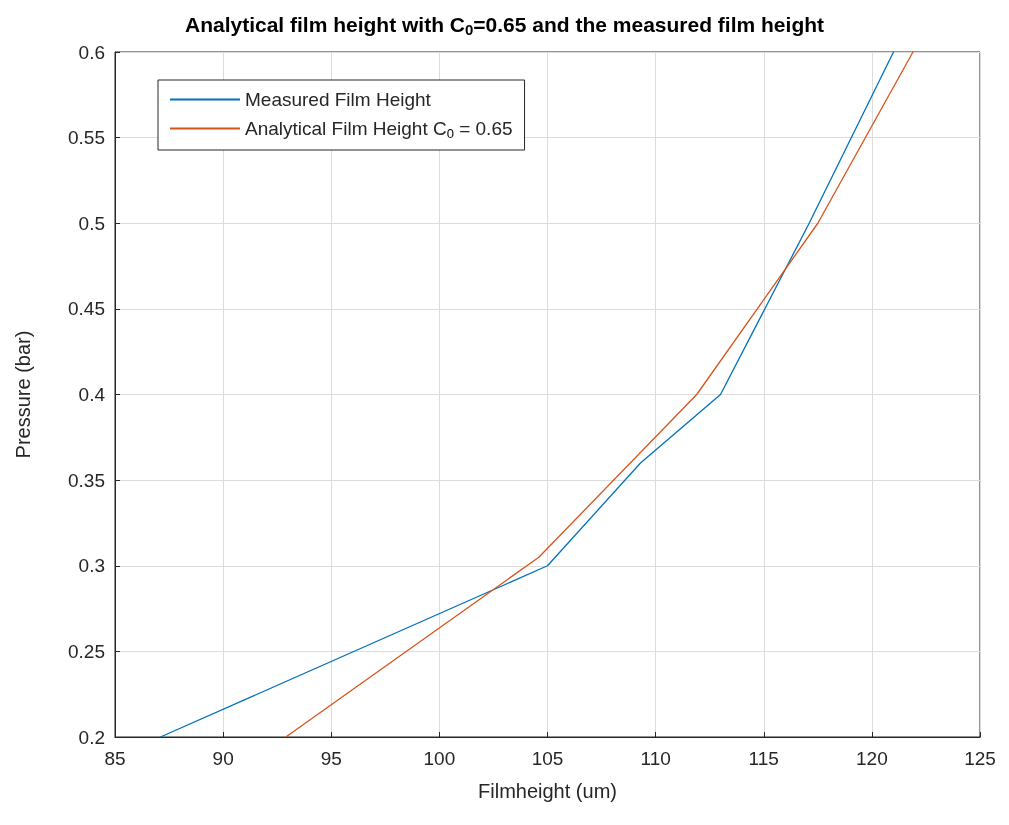 The height and width of the screenshot is (825, 1009). What do you see at coordinates (763, 758) in the screenshot?
I see `x-tick-label: 115` at bounding box center [763, 758].